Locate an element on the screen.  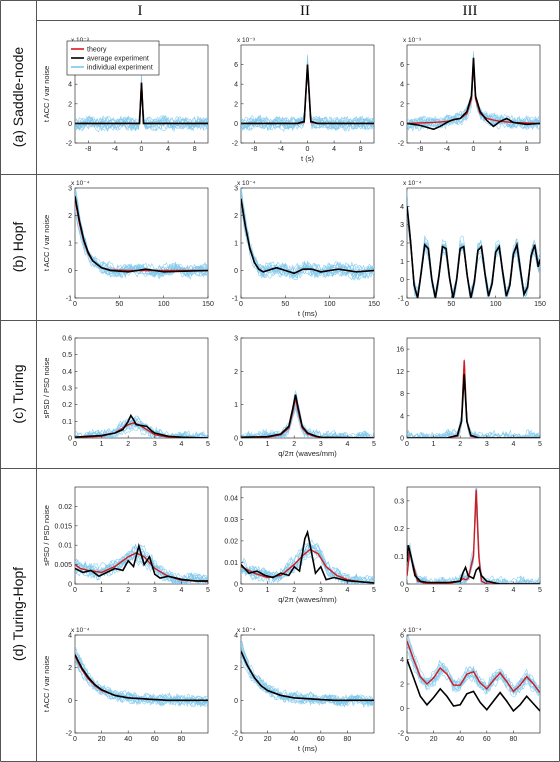
y-tick-label: -1 is located at coordinates (235, 299).